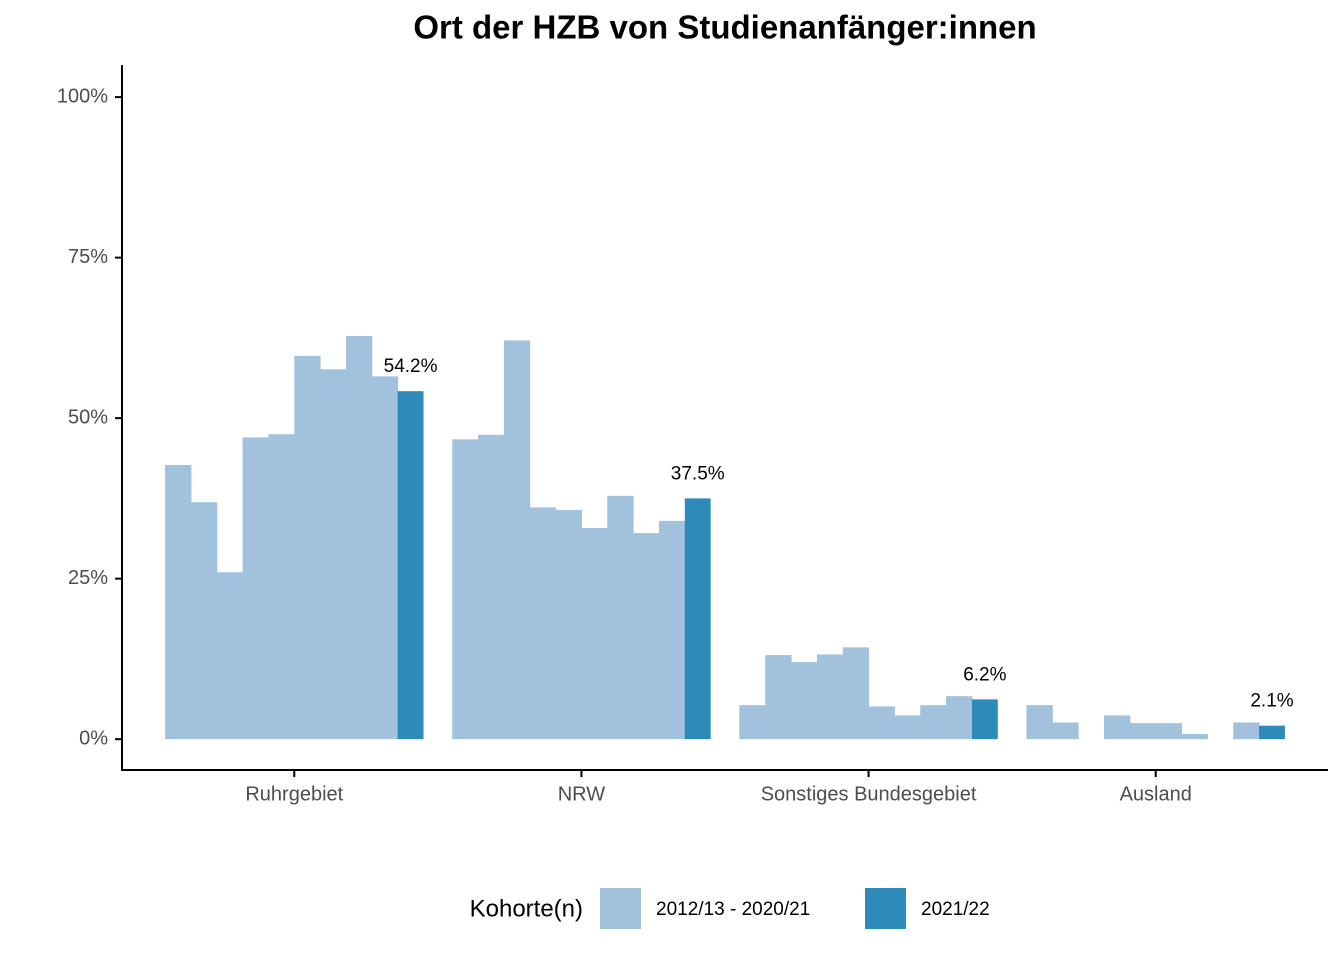  What do you see at coordinates (984, 674) in the screenshot?
I see `value-label: 6.2%` at bounding box center [984, 674].